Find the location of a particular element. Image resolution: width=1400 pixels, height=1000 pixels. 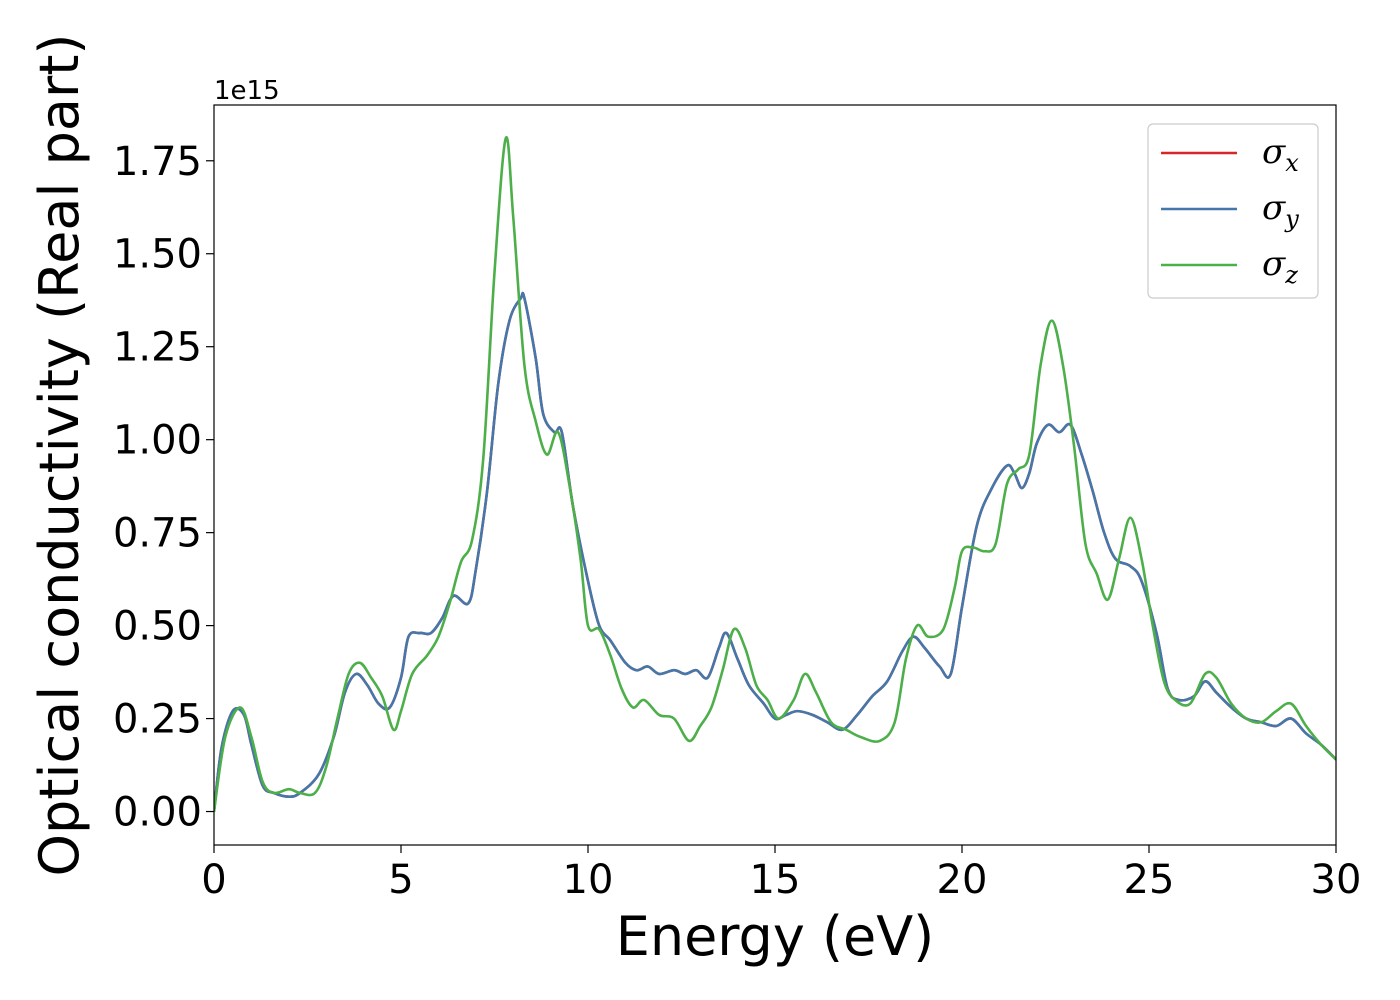

y-axis-label: Optical conductivity (Real part) is located at coordinates (59, 455).